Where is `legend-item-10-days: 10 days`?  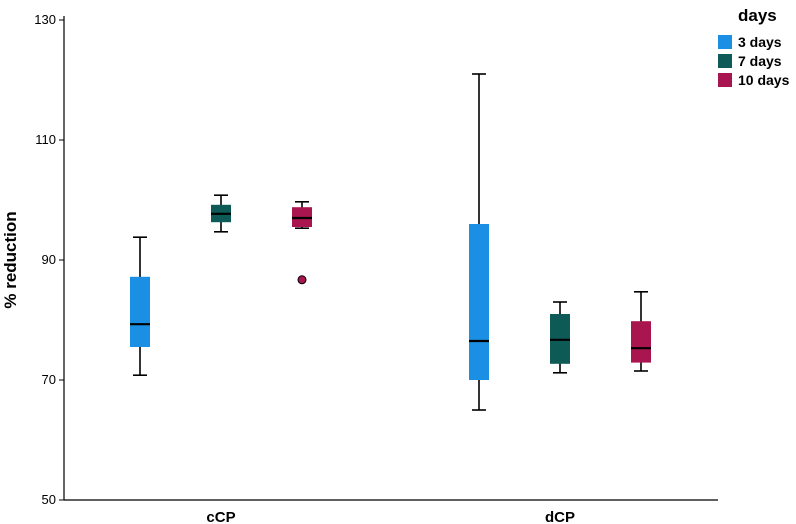
legend-item-10-days: 10 days is located at coordinates (753, 79).